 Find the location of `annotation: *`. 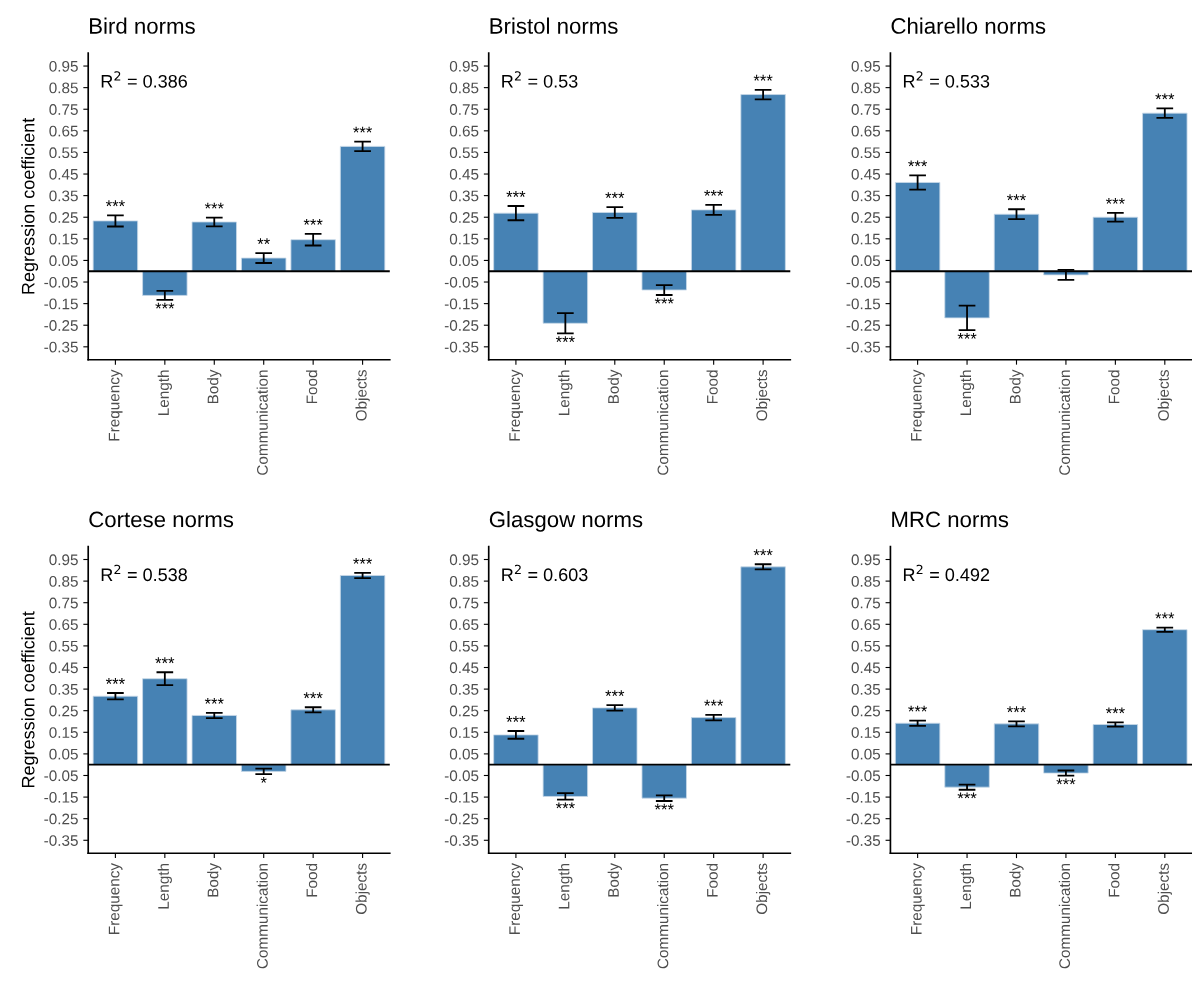

annotation: * is located at coordinates (263, 779).